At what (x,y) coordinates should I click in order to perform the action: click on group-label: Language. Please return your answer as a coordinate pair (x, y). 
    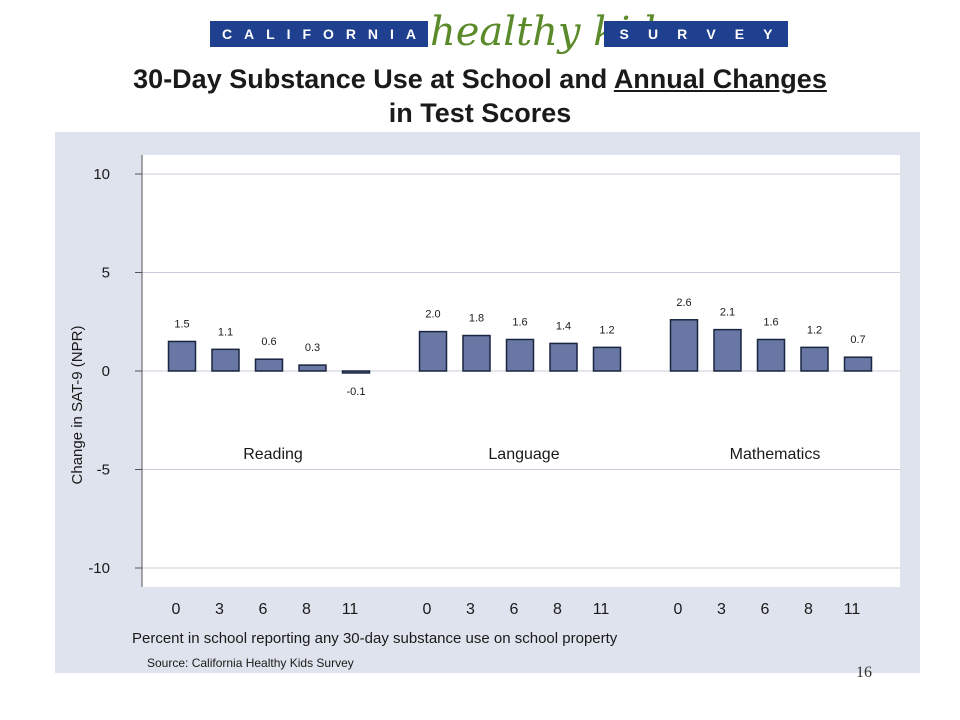
    Looking at the image, I should click on (523, 454).